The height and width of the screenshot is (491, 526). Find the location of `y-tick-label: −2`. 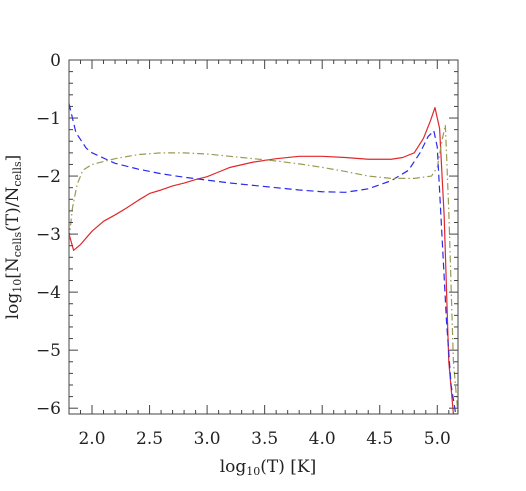

y-tick-label: −2 is located at coordinates (48, 177).